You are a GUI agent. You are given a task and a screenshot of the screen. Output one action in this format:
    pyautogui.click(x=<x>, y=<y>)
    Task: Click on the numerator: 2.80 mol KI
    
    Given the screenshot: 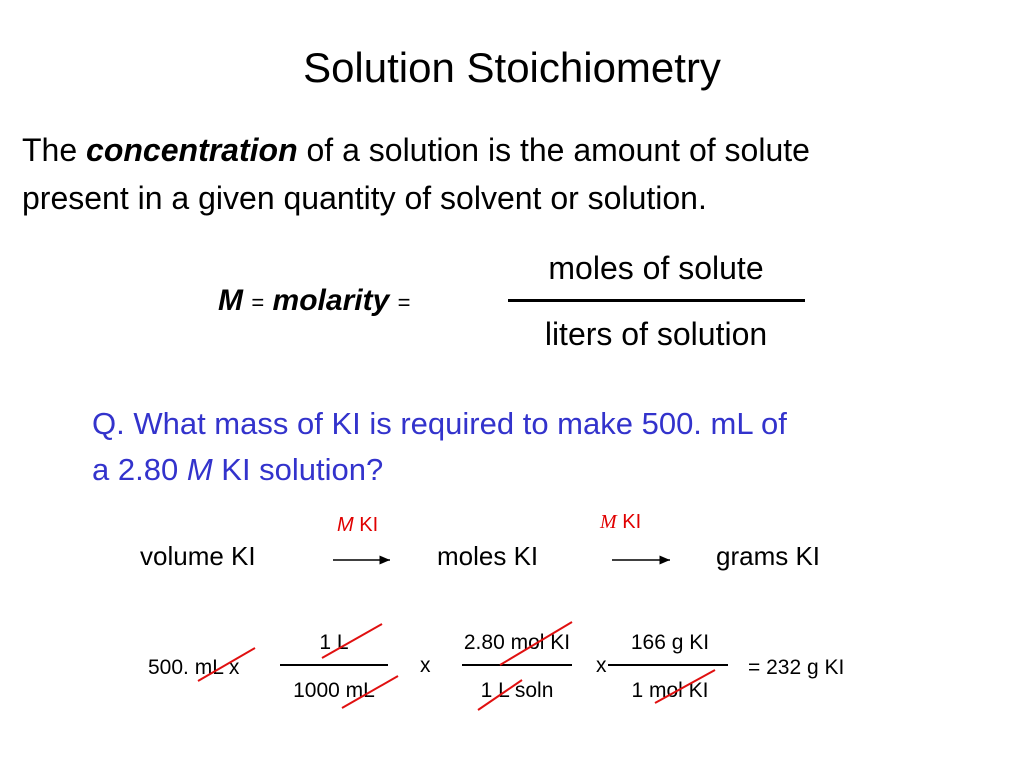 What is the action you would take?
    pyautogui.click(x=517, y=642)
    